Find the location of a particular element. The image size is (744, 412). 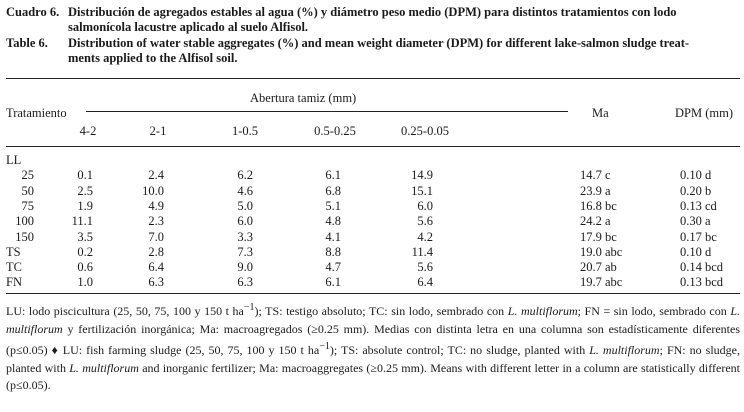

cell-sieve-0: 0.2 is located at coordinates (85, 251).